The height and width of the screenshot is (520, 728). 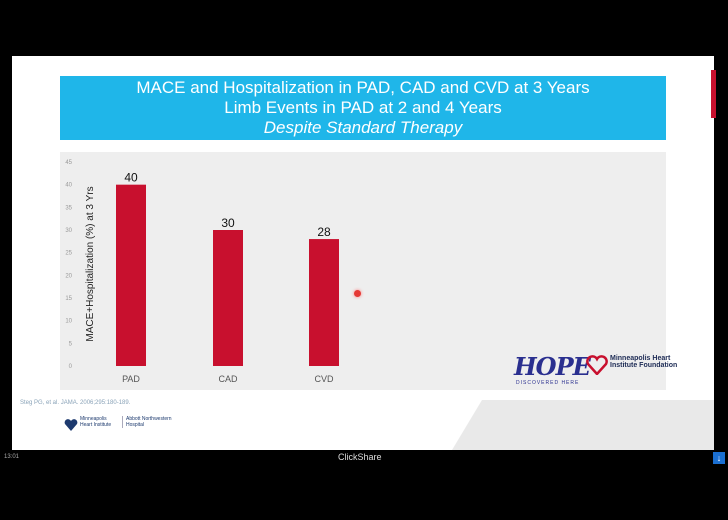 What do you see at coordinates (583, 425) in the screenshot?
I see `logo-panel` at bounding box center [583, 425].